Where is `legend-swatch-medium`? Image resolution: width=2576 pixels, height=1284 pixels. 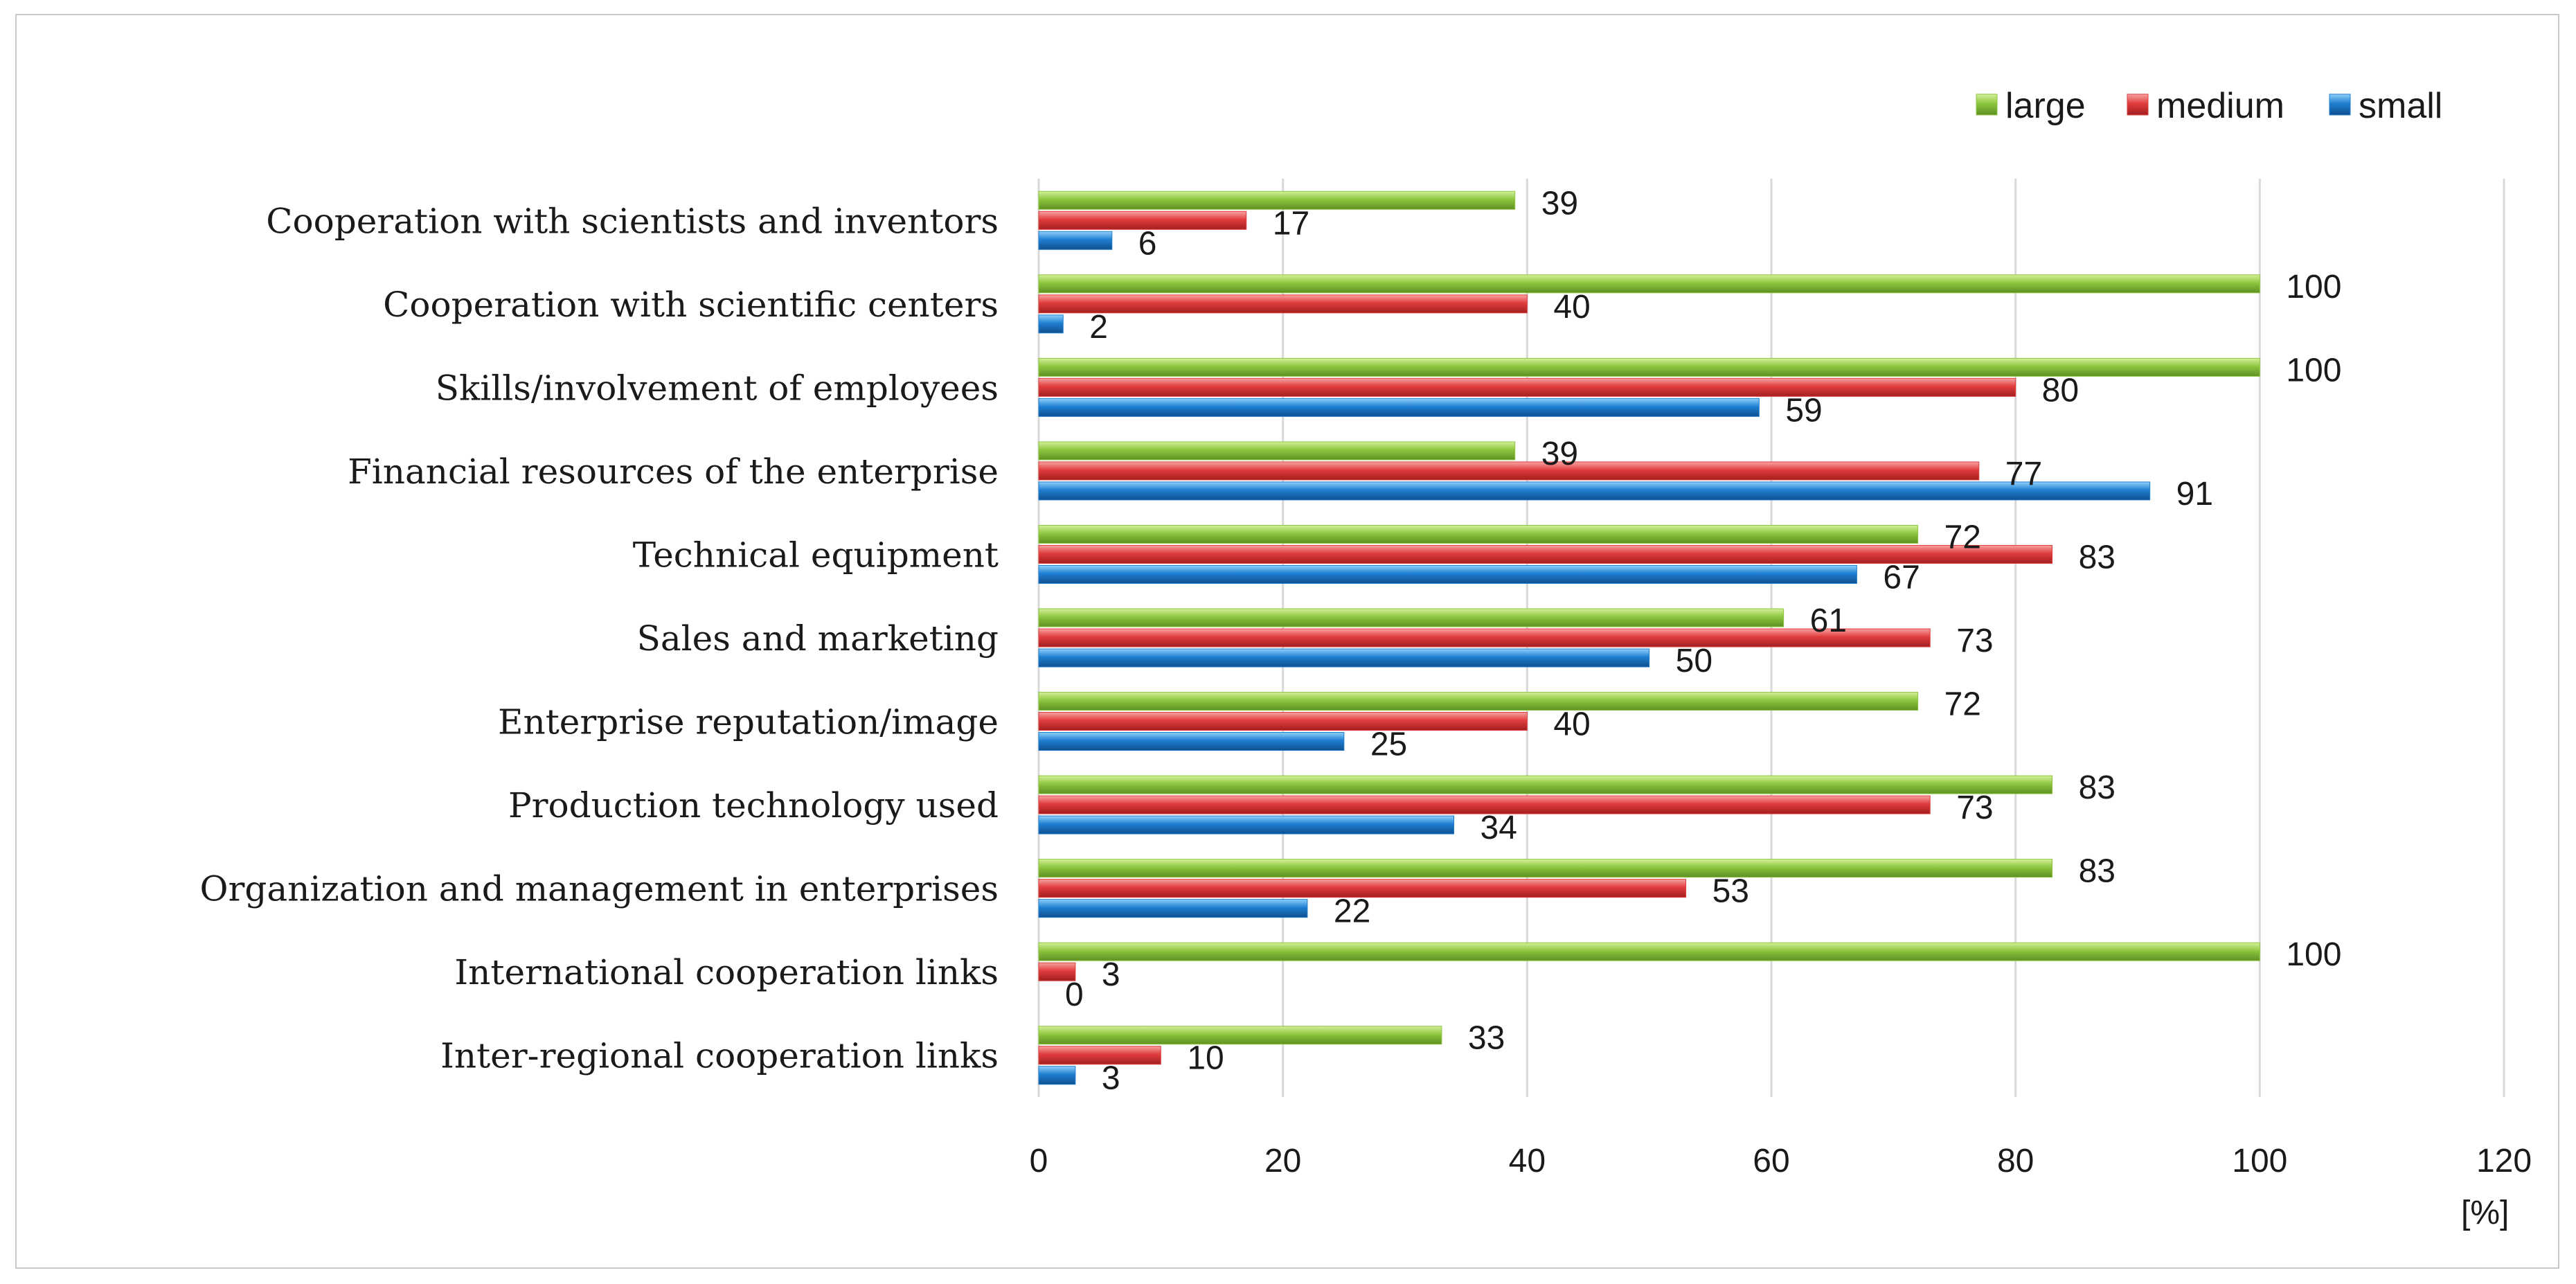 legend-swatch-medium is located at coordinates (2138, 104).